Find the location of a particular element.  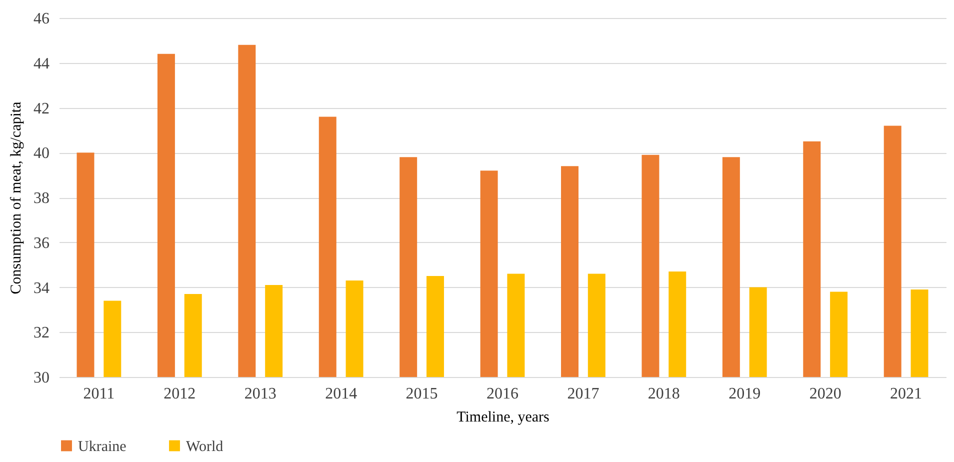

y-tick-label: 42 is located at coordinates (42, 109).